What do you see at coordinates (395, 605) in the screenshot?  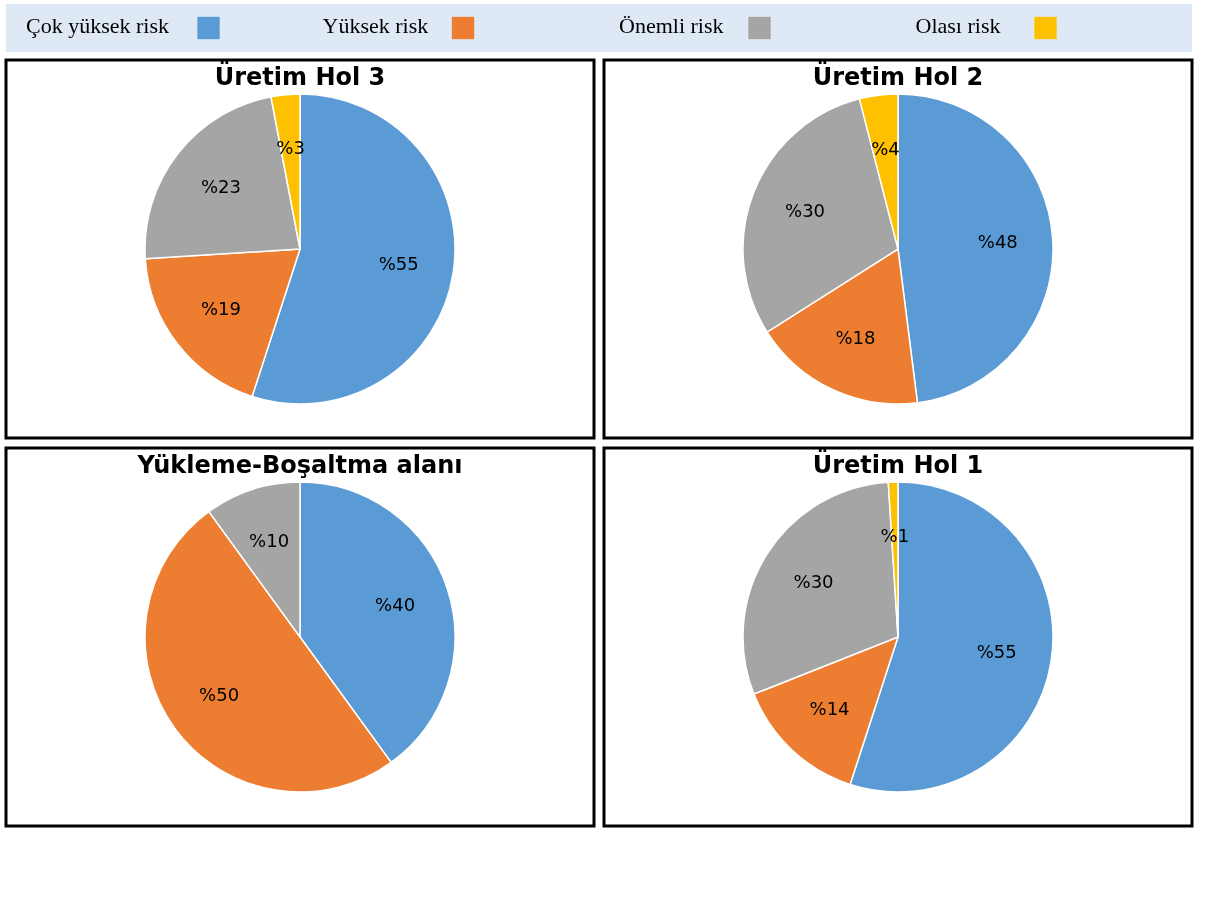 I see `data-label: %40` at bounding box center [395, 605].